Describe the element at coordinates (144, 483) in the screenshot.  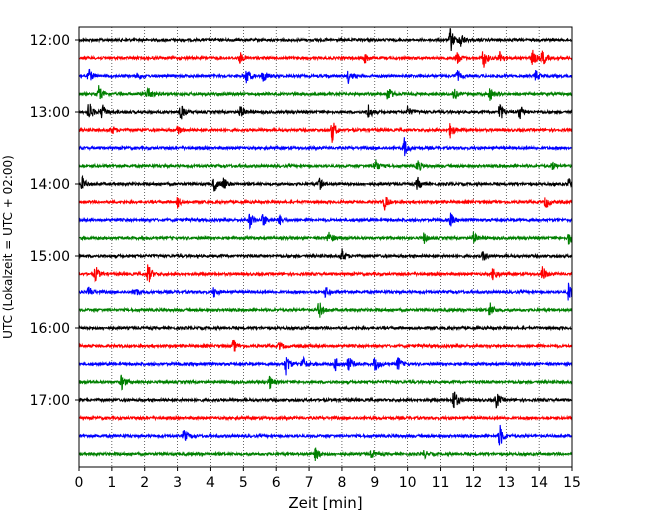
I see `x-tick-label-2: 2` at that location.